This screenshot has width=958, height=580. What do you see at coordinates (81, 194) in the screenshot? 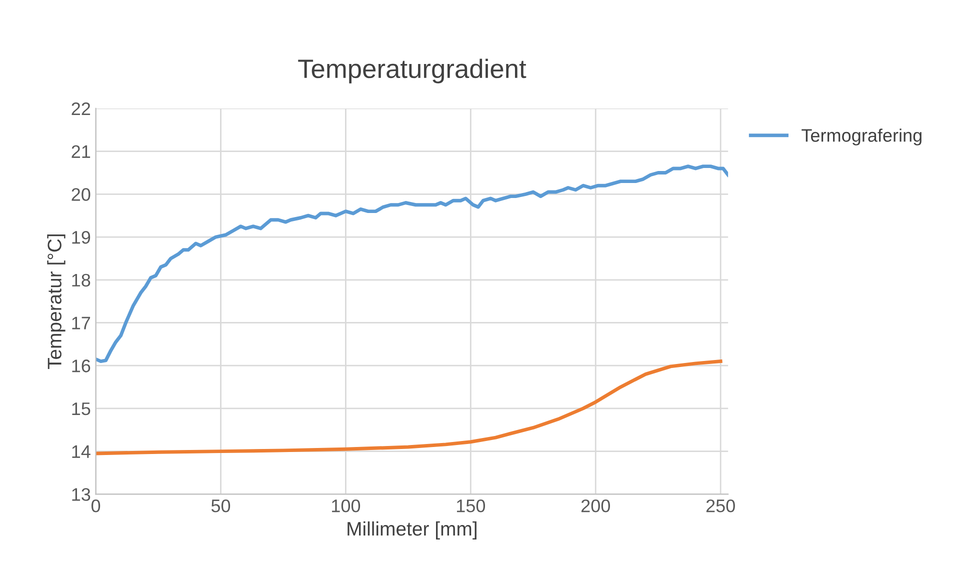
I see `y-tick-label: 20` at bounding box center [81, 194].